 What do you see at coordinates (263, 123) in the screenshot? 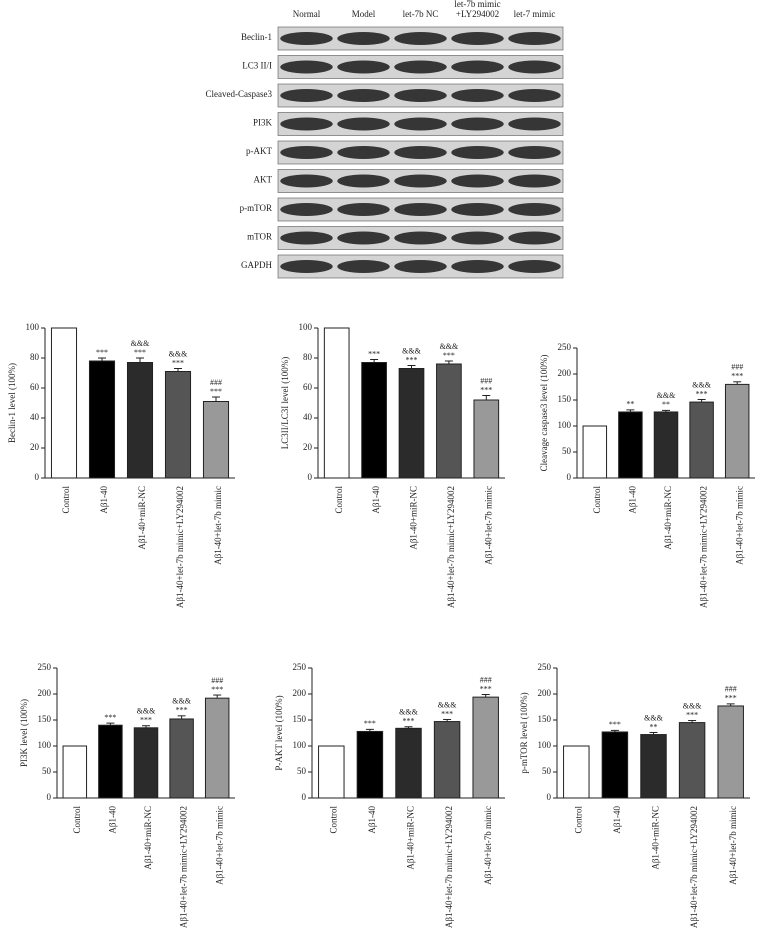
I see `row-label: PI3K` at bounding box center [263, 123].